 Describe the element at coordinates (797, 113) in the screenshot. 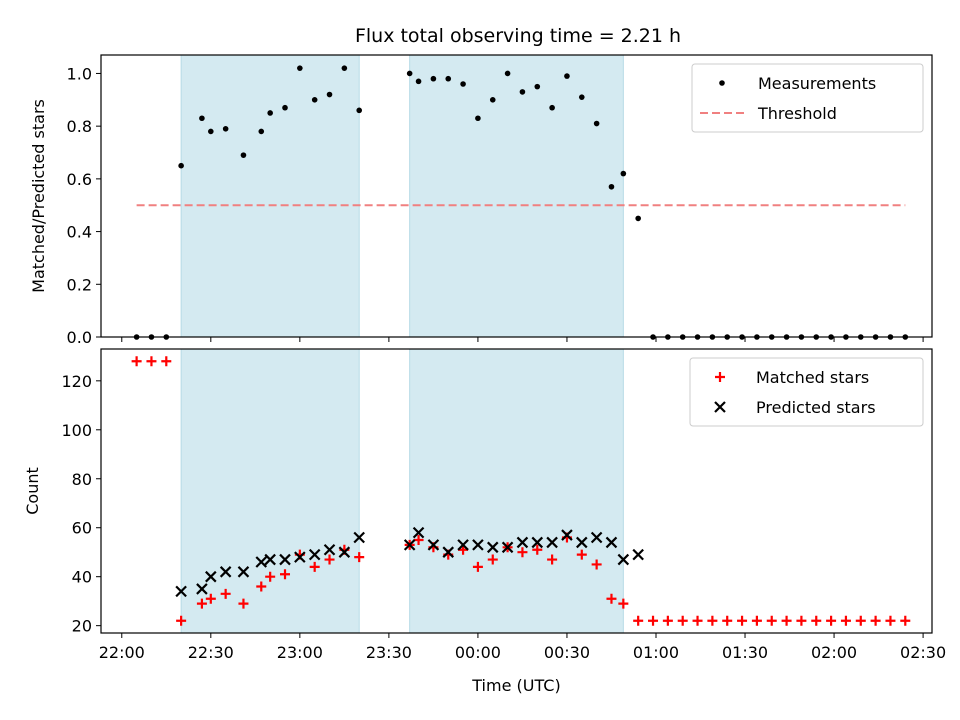

I see `legend-label: Threshold` at that location.